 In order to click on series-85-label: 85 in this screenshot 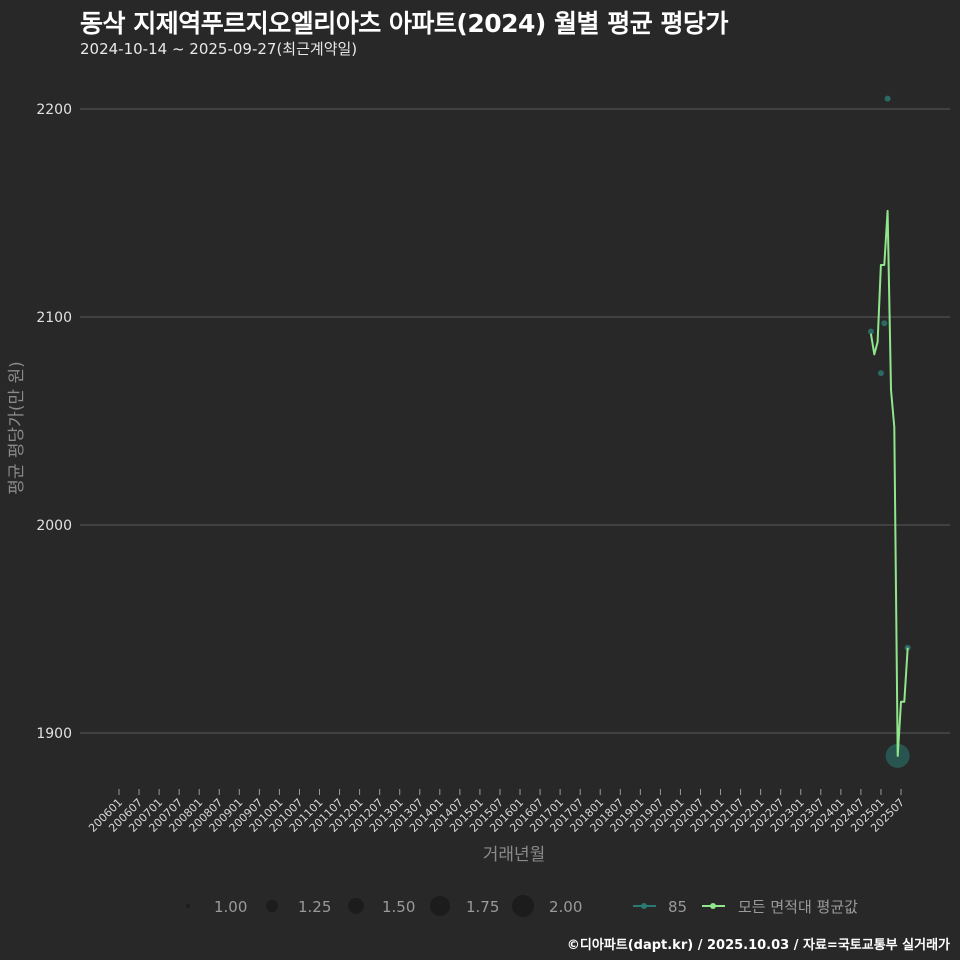, I will do `click(677, 907)`.